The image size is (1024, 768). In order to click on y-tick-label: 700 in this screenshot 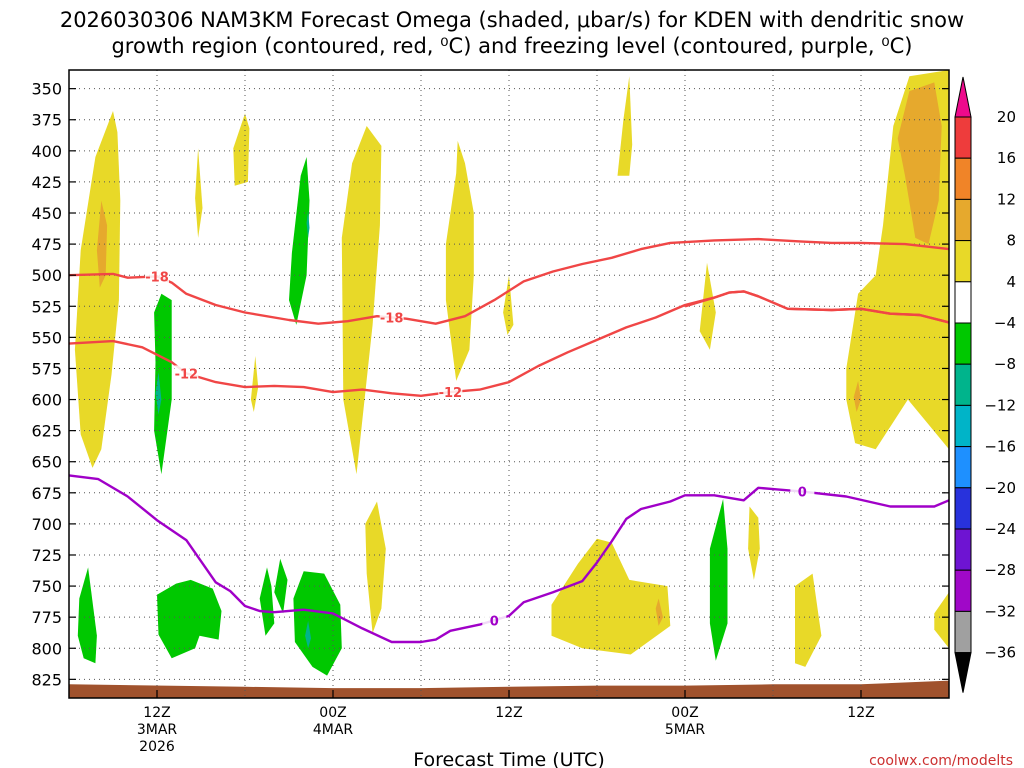, I will do `click(46, 524)`.